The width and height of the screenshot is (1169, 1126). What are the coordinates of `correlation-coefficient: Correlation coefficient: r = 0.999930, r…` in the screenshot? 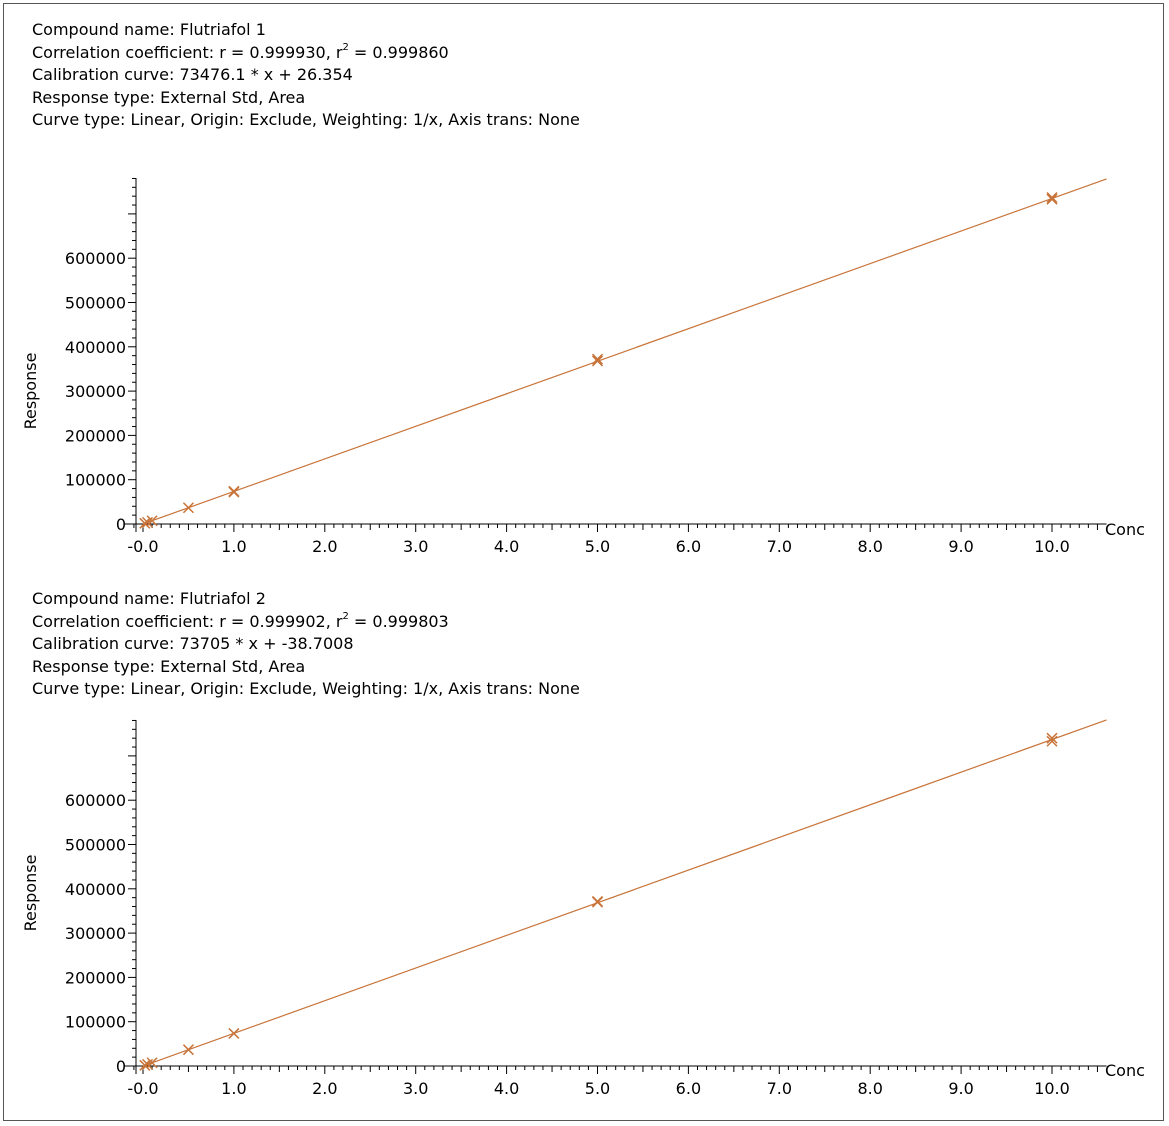 It's located at (240, 52).